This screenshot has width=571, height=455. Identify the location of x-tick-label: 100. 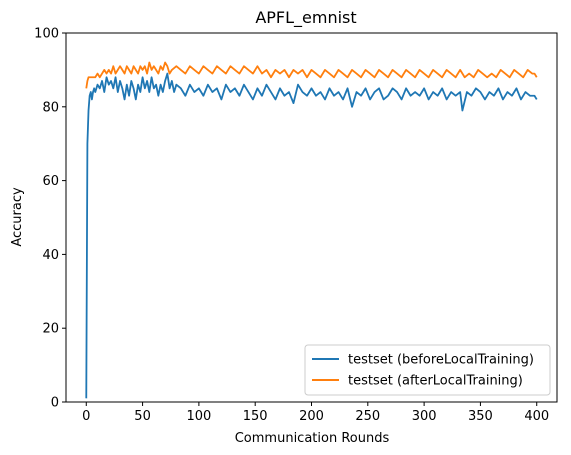
(198, 416).